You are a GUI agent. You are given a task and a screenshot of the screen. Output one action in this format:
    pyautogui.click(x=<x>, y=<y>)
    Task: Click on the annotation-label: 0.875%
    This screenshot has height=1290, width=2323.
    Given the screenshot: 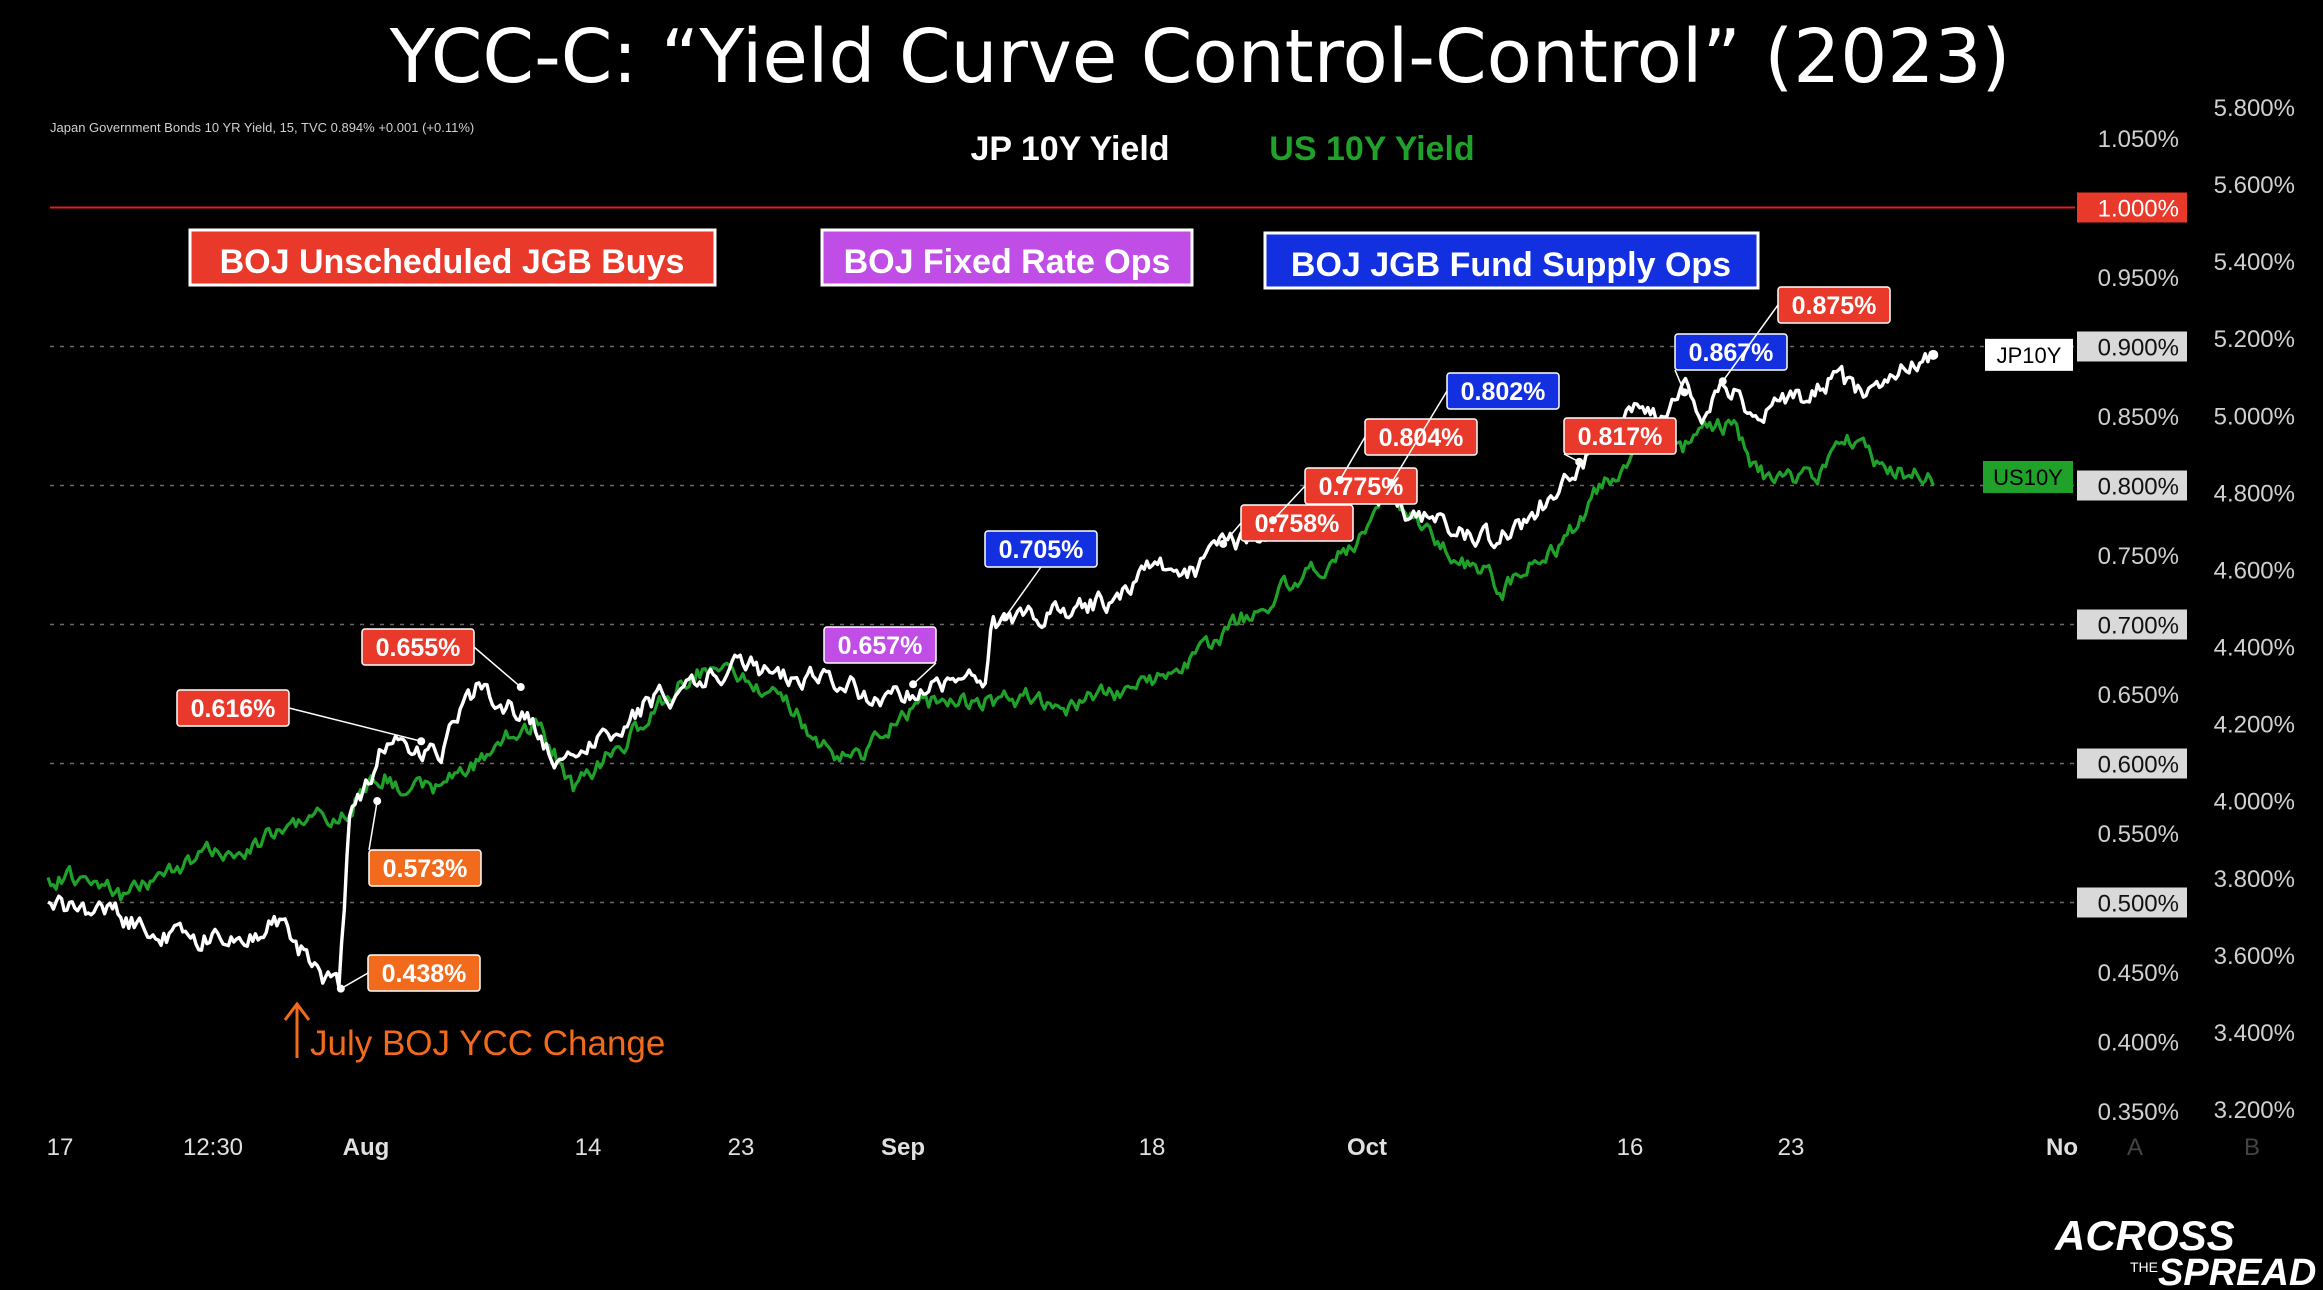 What is the action you would take?
    pyautogui.click(x=1834, y=306)
    